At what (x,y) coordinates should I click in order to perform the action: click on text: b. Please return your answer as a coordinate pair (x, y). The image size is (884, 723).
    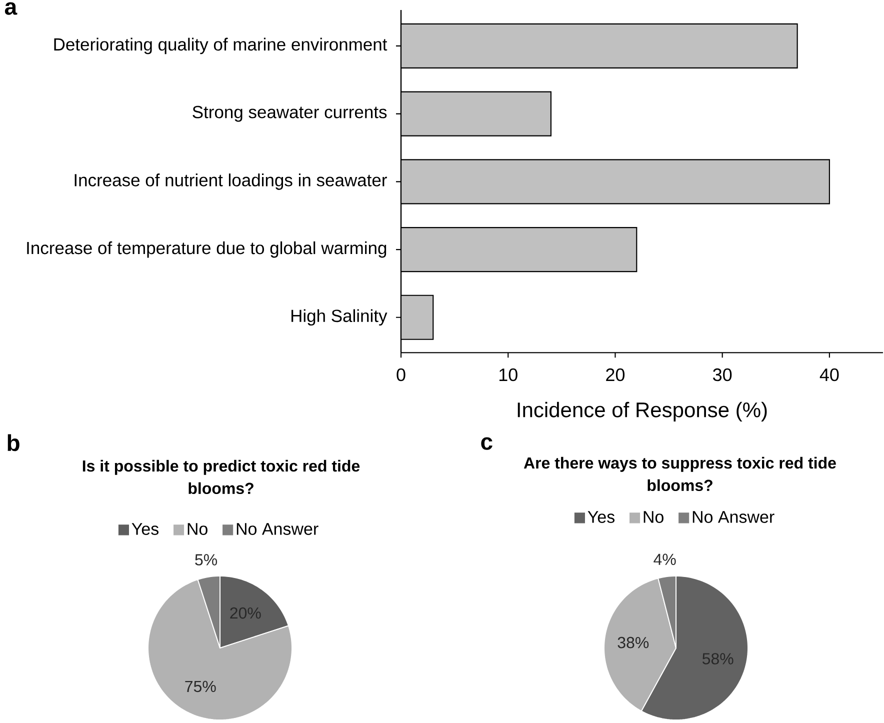
    Looking at the image, I should click on (14, 443).